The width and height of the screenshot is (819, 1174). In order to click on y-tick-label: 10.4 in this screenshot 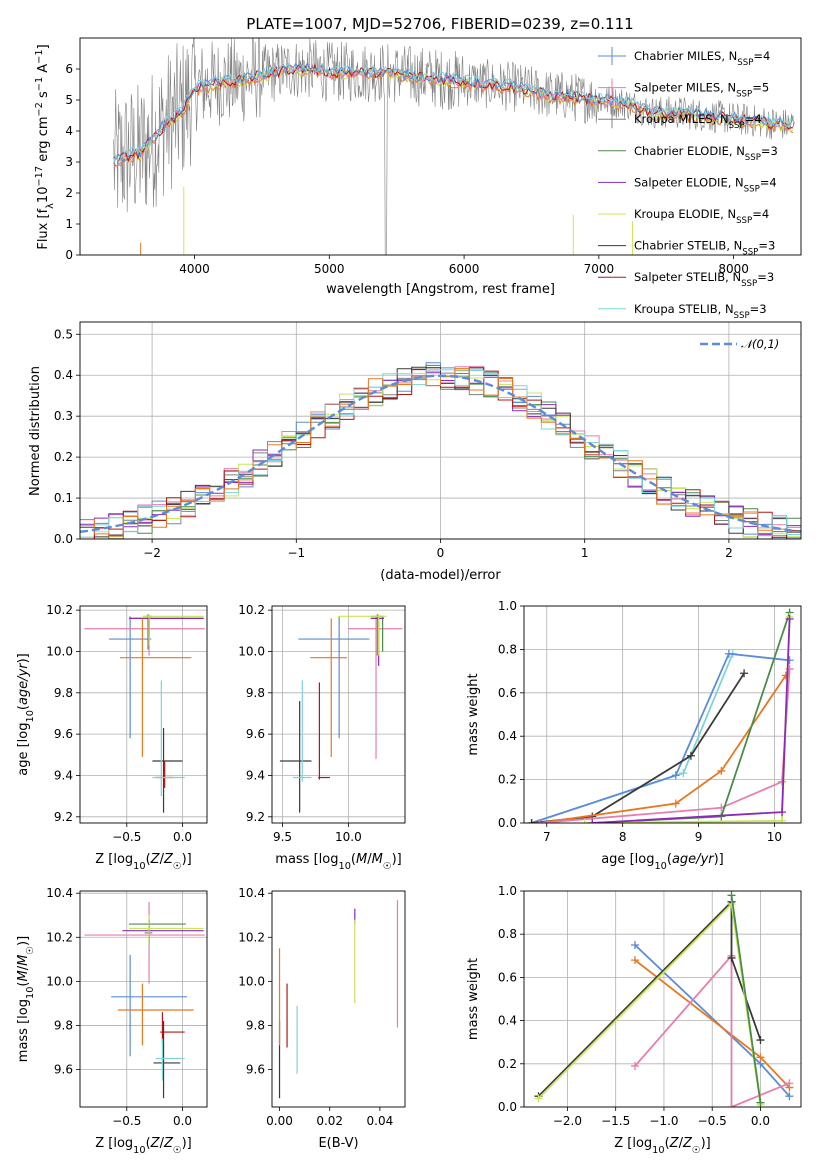, I will do `click(251, 893)`.